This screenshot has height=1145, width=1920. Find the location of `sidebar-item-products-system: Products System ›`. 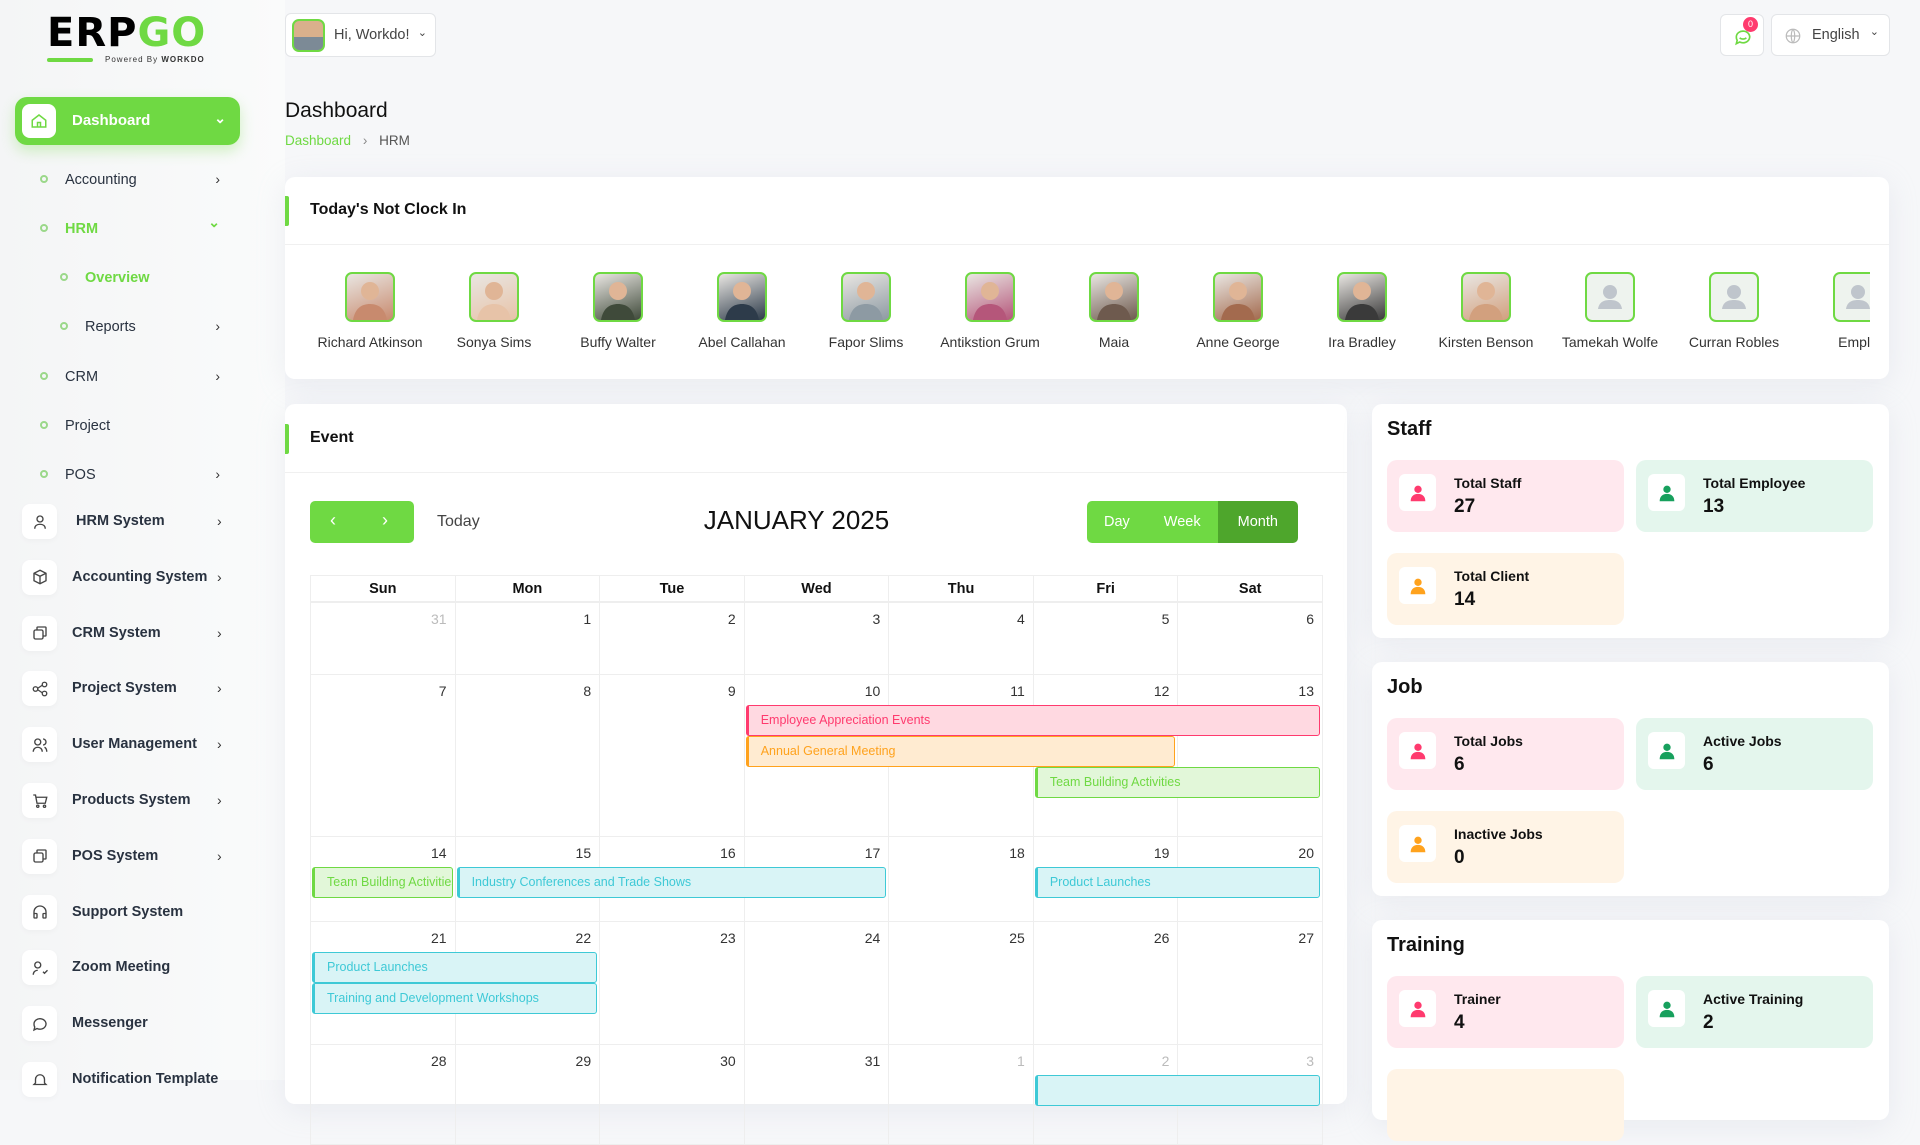

sidebar-item-products-system: Products System › is located at coordinates (142, 801).